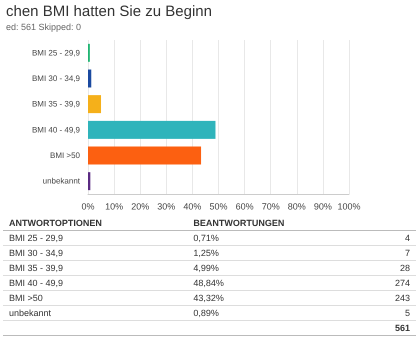 The height and width of the screenshot is (357, 419). What do you see at coordinates (43, 27) in the screenshot?
I see `chart-subtitle: ed: 561 Skipped: 0` at bounding box center [43, 27].